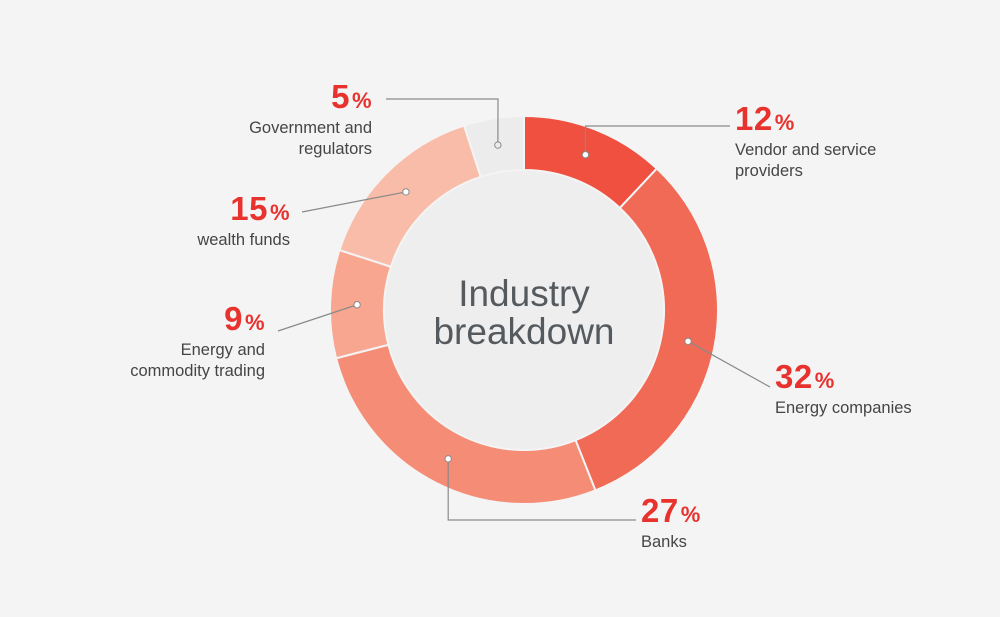 The image size is (1000, 617). What do you see at coordinates (233, 318) in the screenshot?
I see `slice-value-commodity-trading: 9` at bounding box center [233, 318].